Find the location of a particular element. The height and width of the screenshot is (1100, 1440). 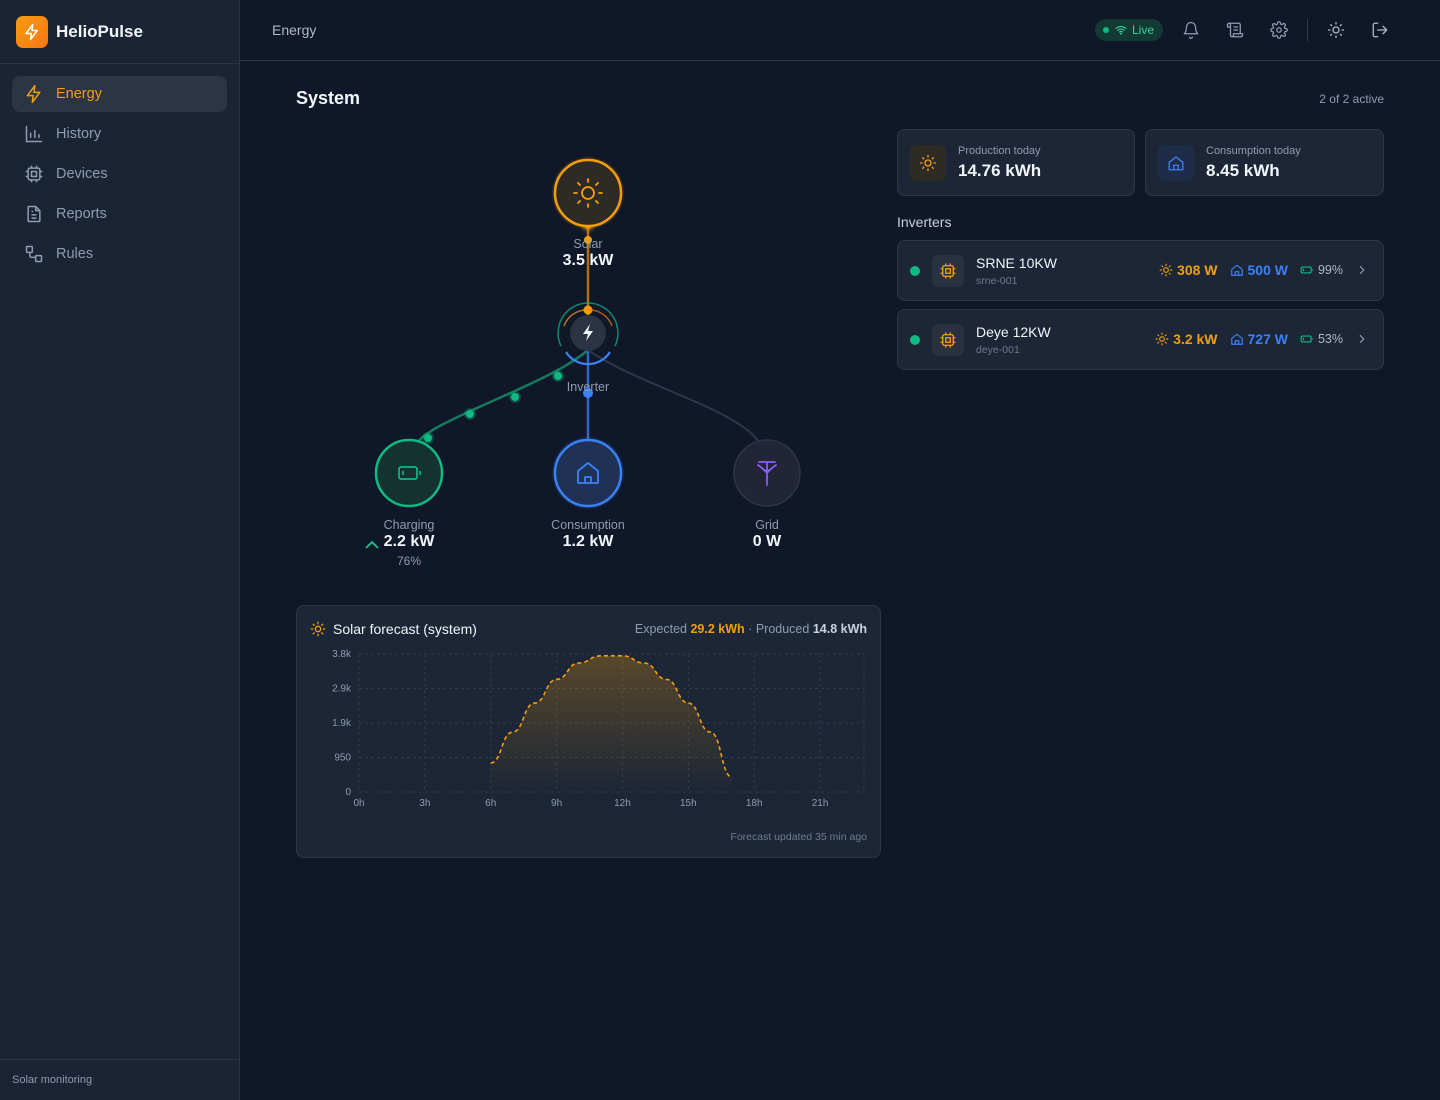

logs-button is located at coordinates (1235, 30).